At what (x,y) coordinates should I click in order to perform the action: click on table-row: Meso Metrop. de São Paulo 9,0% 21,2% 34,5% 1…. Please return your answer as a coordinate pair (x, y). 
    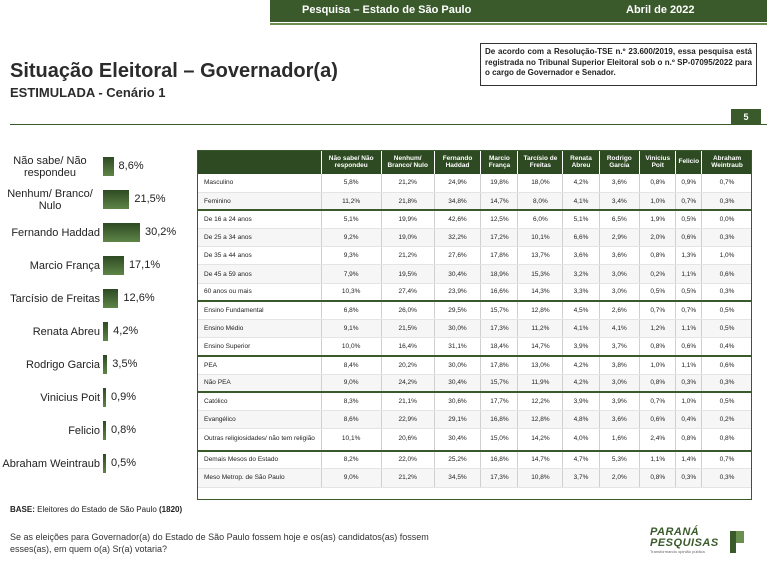
    Looking at the image, I should click on (474, 478).